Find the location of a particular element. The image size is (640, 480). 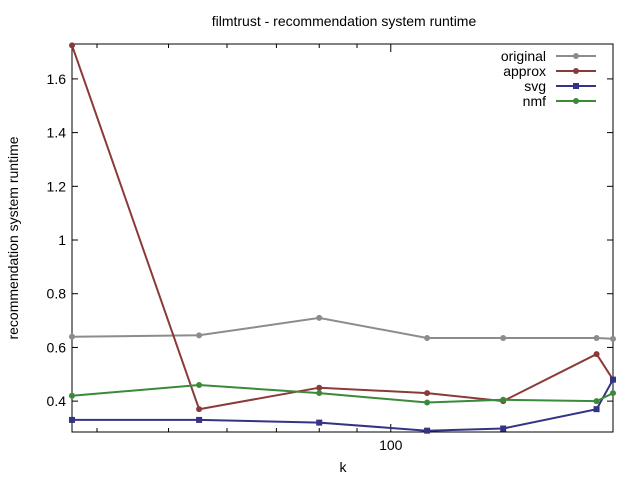

legend-label: svg is located at coordinates (535, 86).